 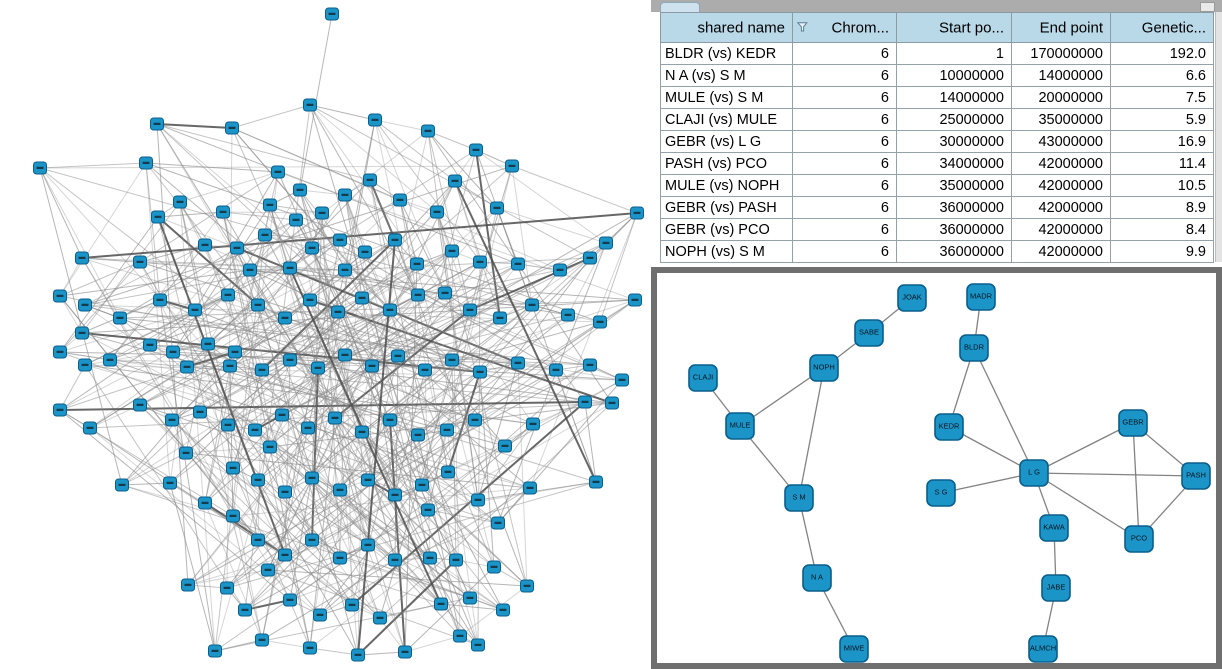 I want to click on node-jabe: JABE, so click(x=1056, y=588).